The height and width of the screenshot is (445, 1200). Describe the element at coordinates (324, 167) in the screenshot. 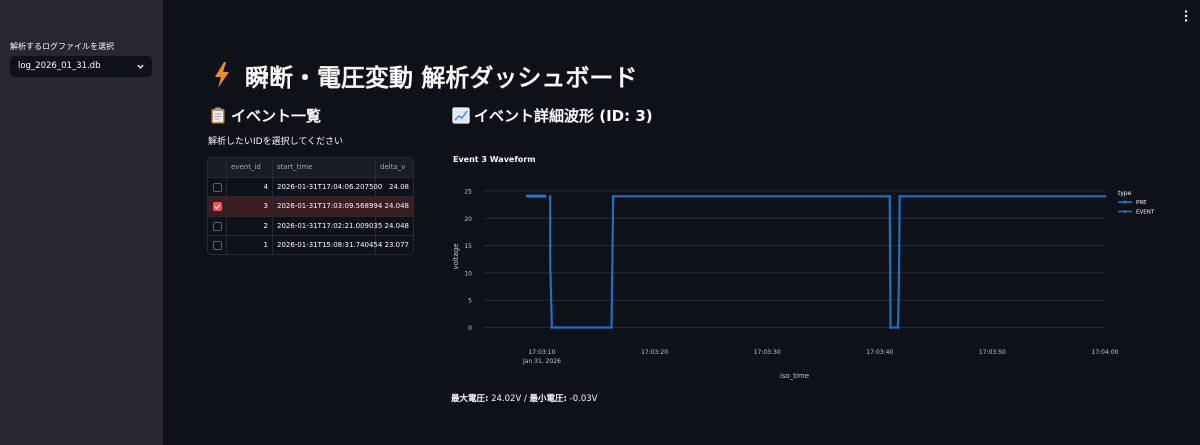

I see `column-header: start_time` at that location.